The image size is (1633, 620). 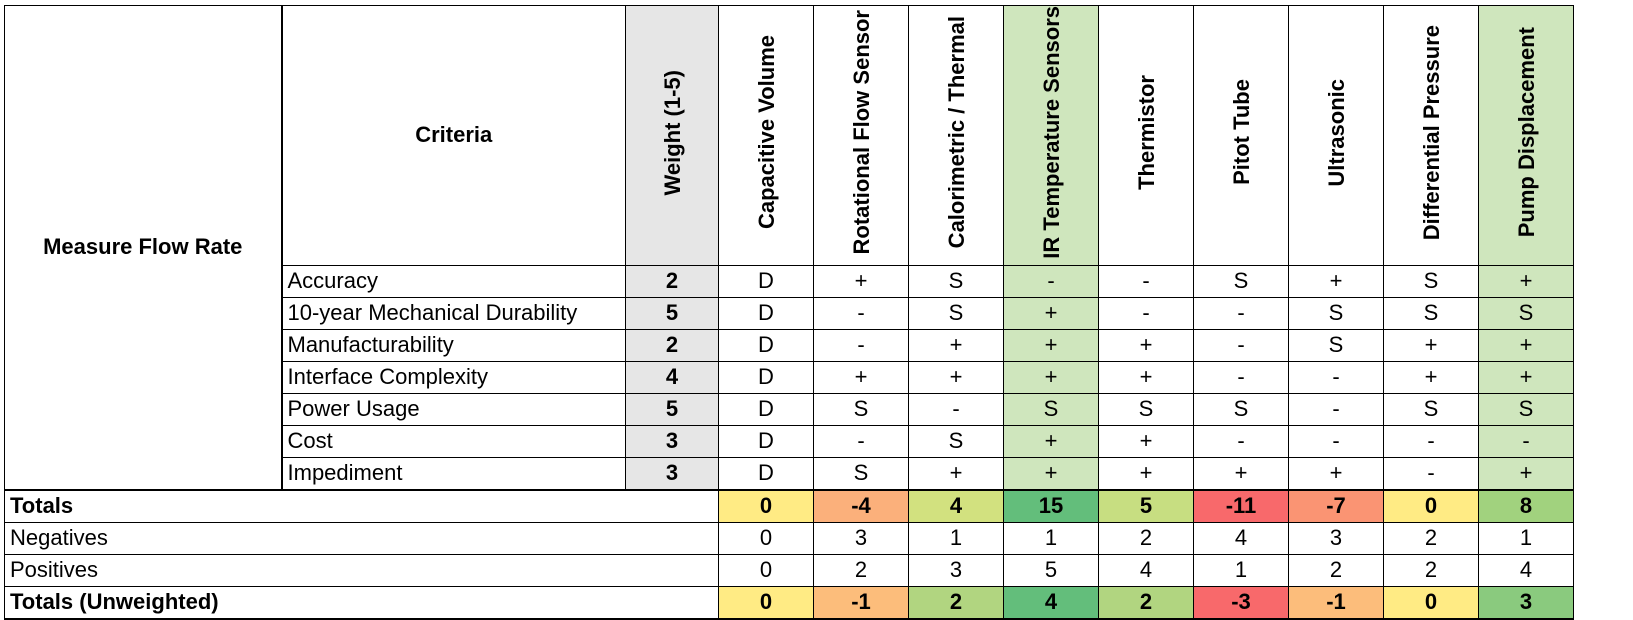 What do you see at coordinates (453, 345) in the screenshot?
I see `criteria-name: Manufacturability` at bounding box center [453, 345].